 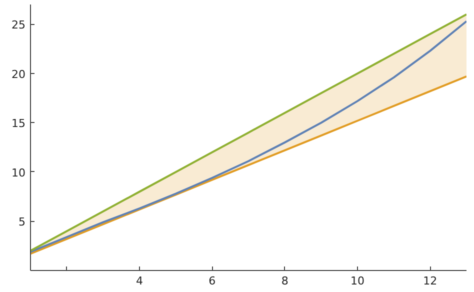 What do you see at coordinates (139, 281) in the screenshot?
I see `x-tick-label: 4` at bounding box center [139, 281].